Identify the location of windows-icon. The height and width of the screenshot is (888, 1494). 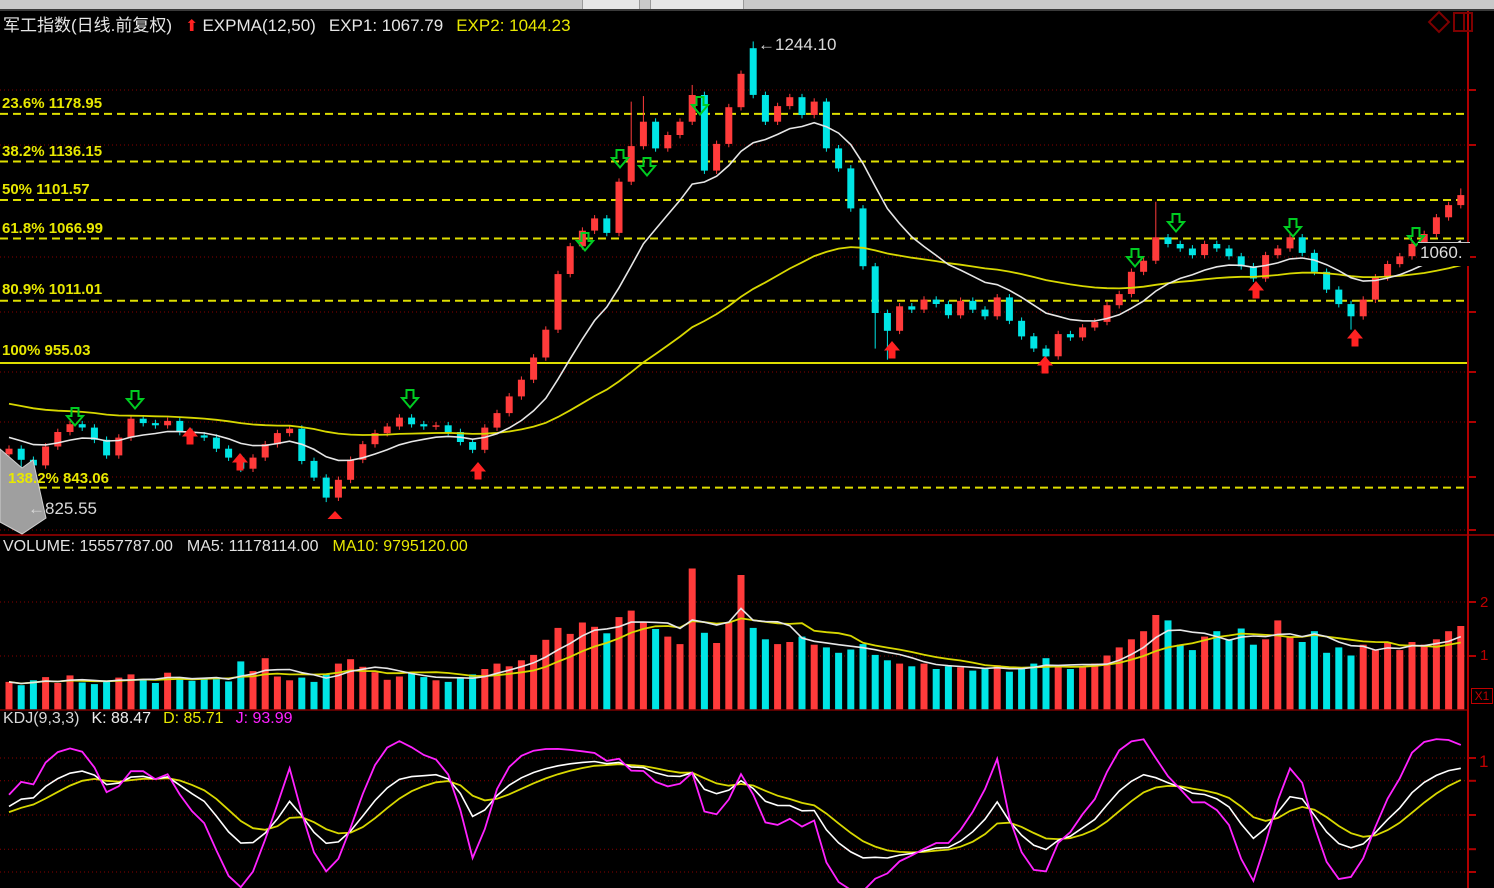
(1463, 22).